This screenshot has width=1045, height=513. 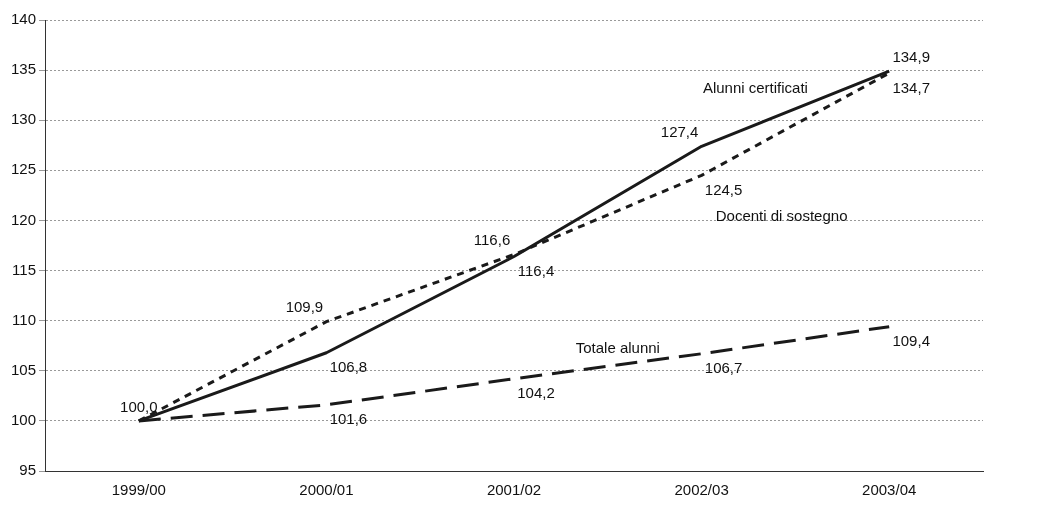 I want to click on x-tick-label: 2003/04, so click(x=889, y=490).